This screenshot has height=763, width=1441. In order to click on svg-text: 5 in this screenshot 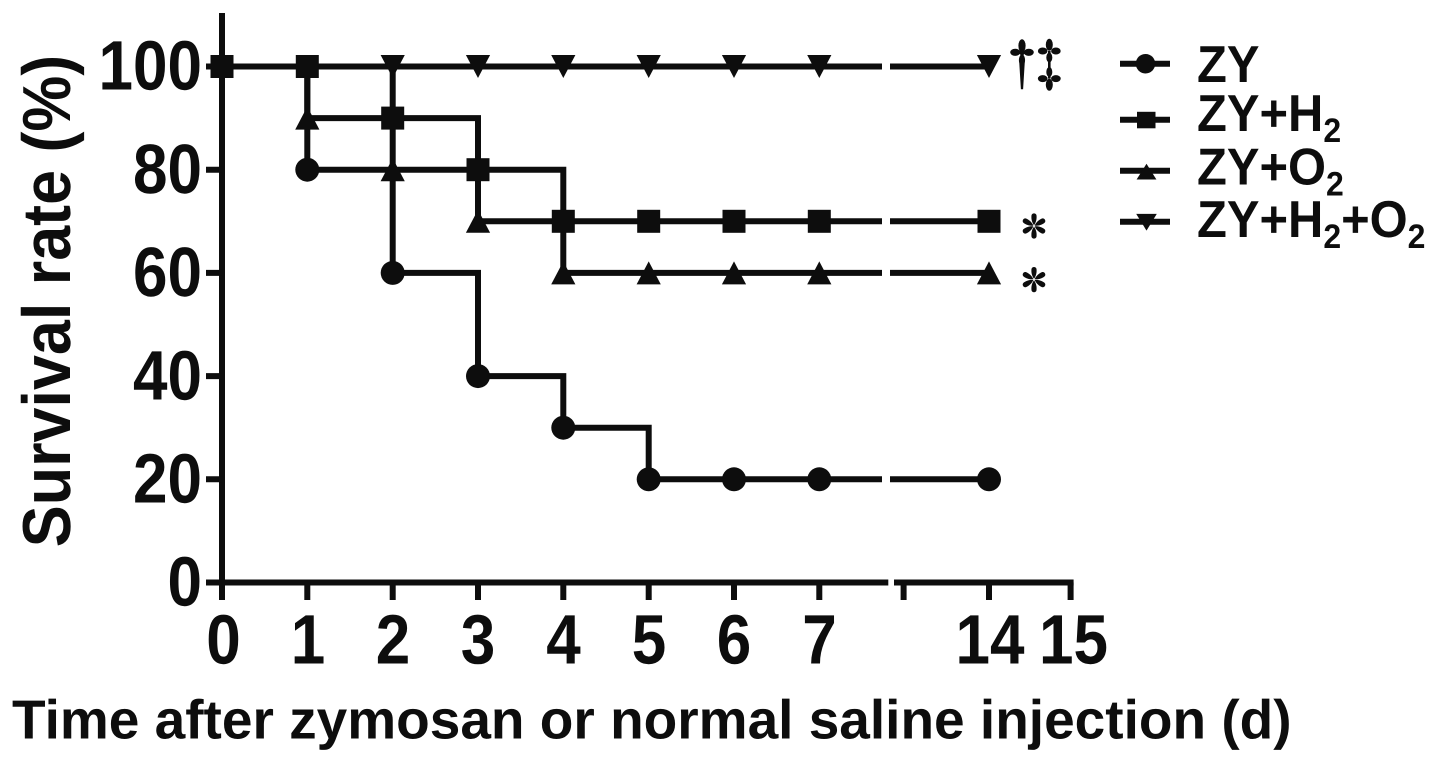, I will do `click(649, 640)`.